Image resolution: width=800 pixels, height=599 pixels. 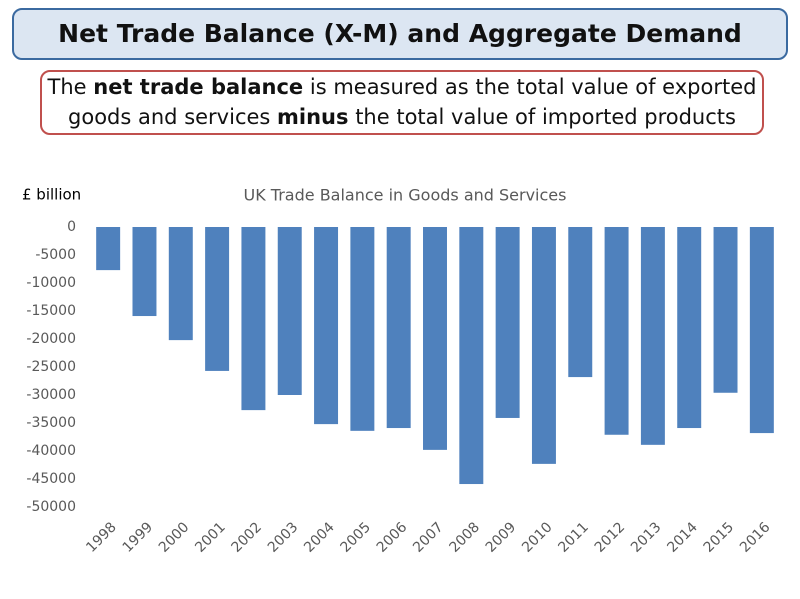 What do you see at coordinates (405, 195) in the screenshot?
I see `chart-title: UK Trade Balance in Goods and Services` at bounding box center [405, 195].